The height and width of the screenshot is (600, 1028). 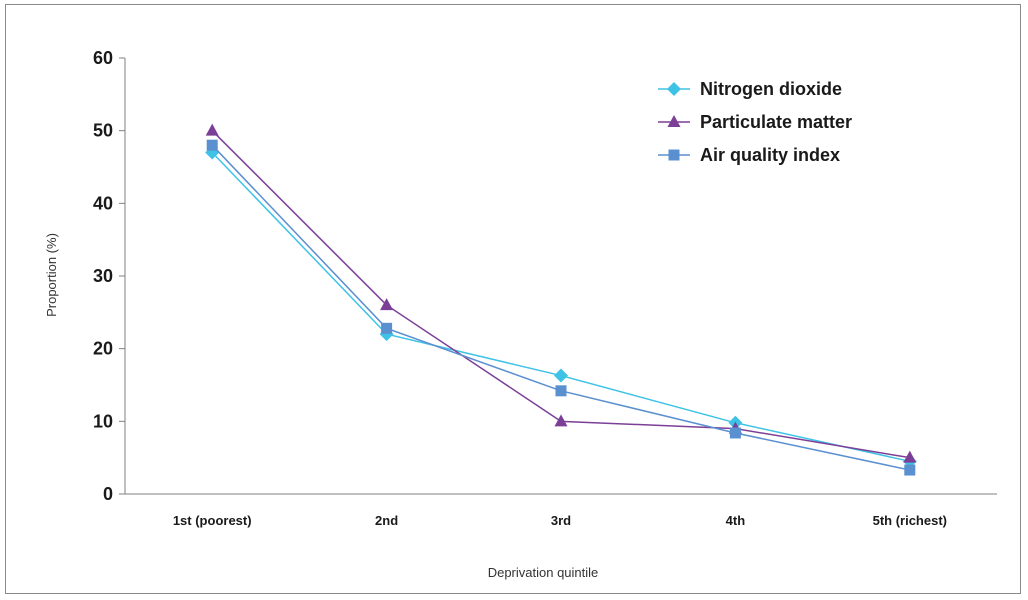 I want to click on x-tick-label: 4th, so click(x=736, y=520).